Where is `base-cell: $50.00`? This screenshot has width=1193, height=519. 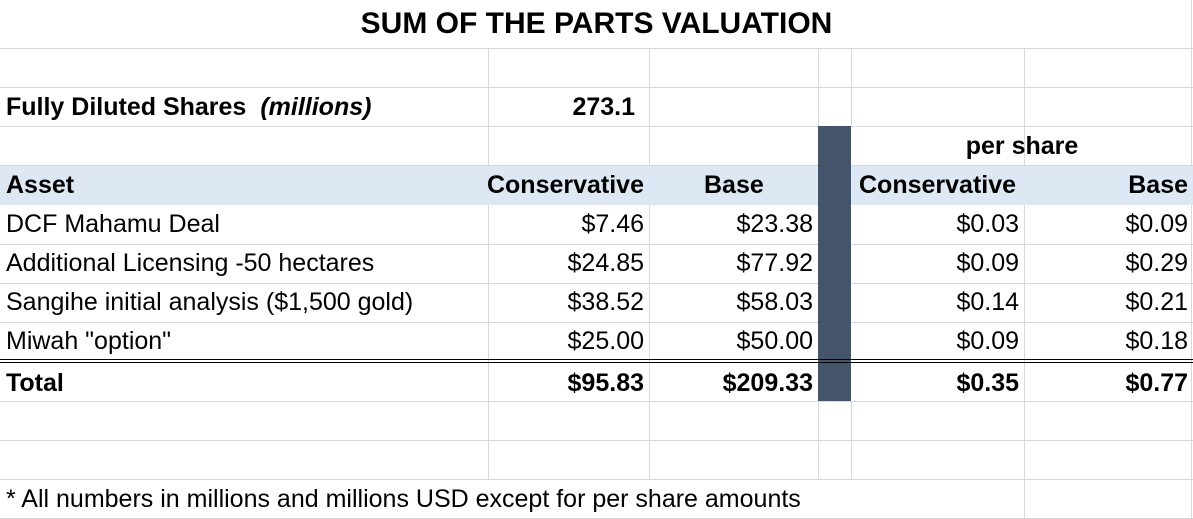
base-cell: $50.00 is located at coordinates (774, 341).